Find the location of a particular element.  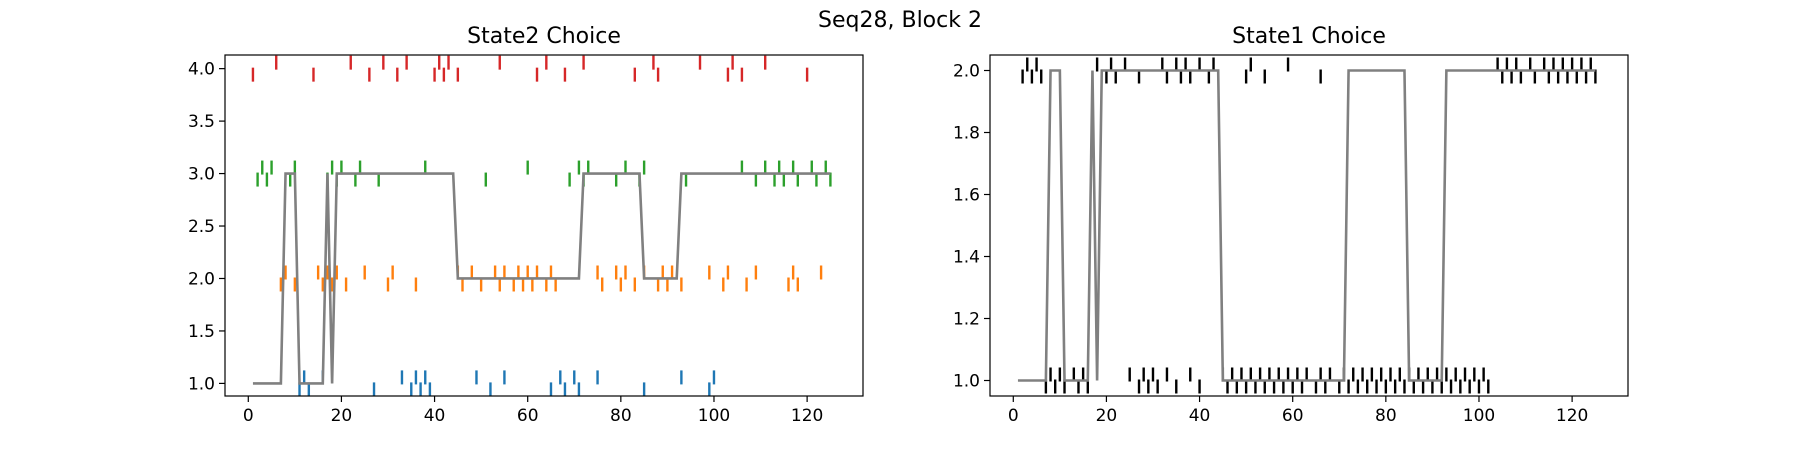

y-tick-label: 1.8 is located at coordinates (966, 134).